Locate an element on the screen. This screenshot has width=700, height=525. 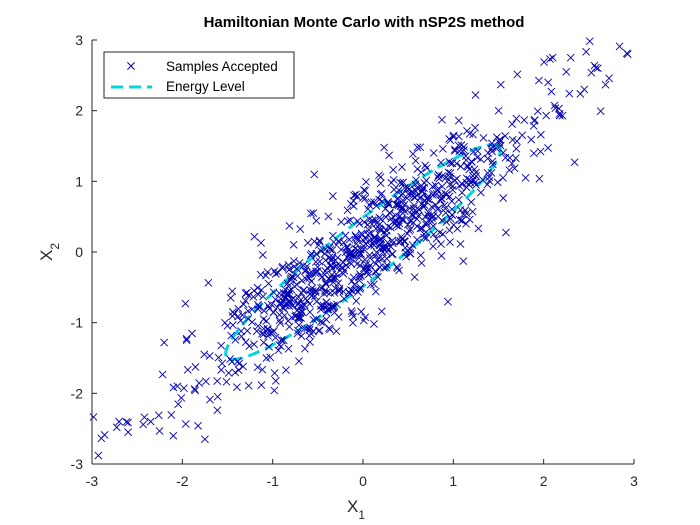
y-tick-label: 3 is located at coordinates (79, 40).